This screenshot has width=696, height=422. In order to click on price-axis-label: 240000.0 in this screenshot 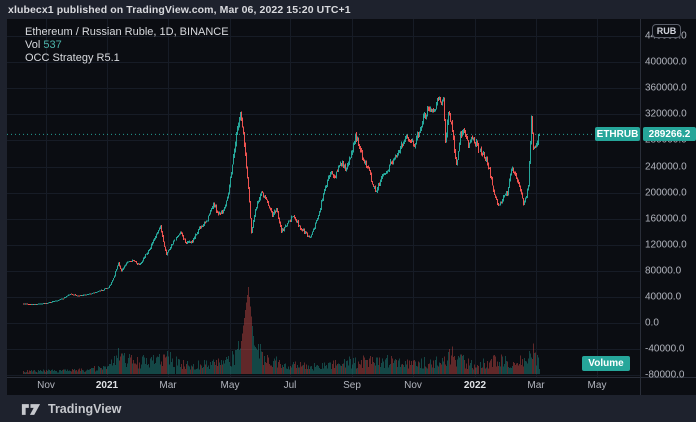, I will do `click(666, 166)`.